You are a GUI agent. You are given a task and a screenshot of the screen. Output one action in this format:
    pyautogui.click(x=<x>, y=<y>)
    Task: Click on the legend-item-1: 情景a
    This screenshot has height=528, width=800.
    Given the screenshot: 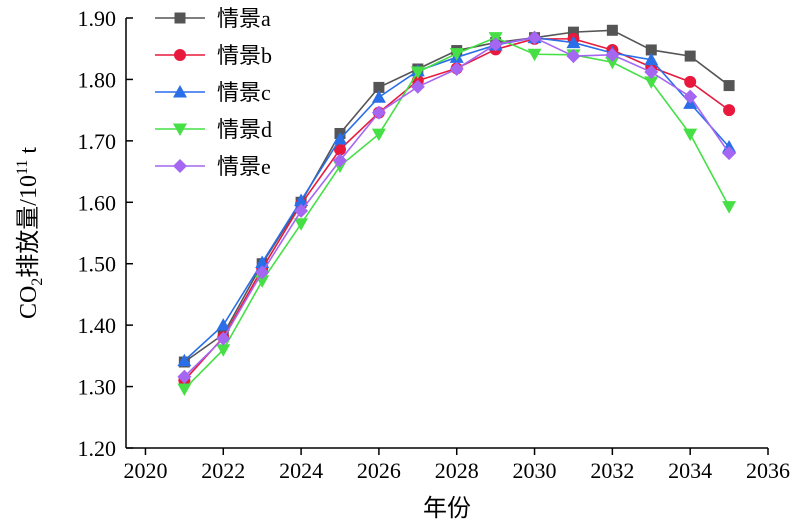 What is the action you would take?
    pyautogui.click(x=213, y=18)
    